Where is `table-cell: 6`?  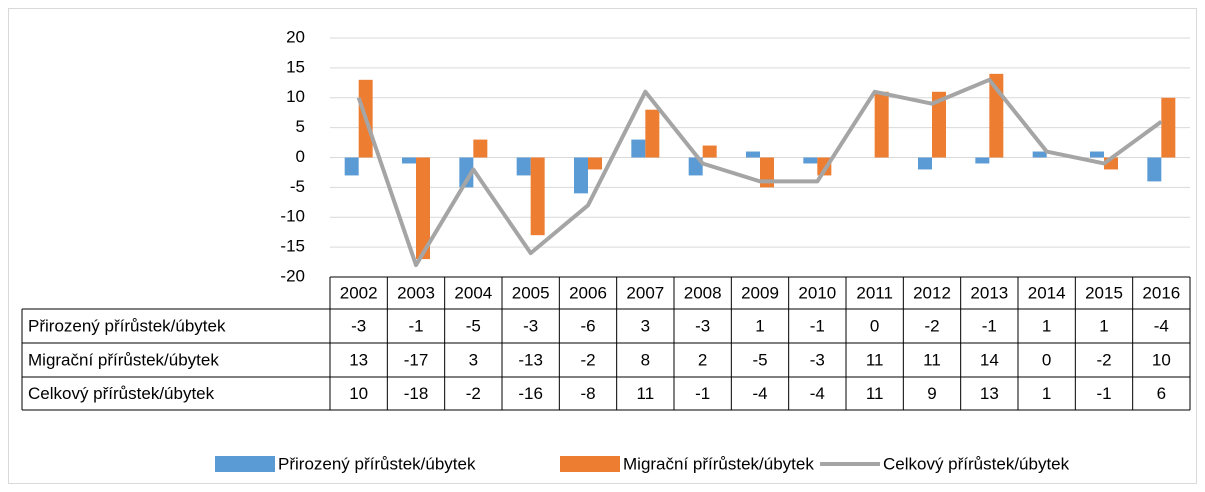 table-cell: 6 is located at coordinates (1161, 393).